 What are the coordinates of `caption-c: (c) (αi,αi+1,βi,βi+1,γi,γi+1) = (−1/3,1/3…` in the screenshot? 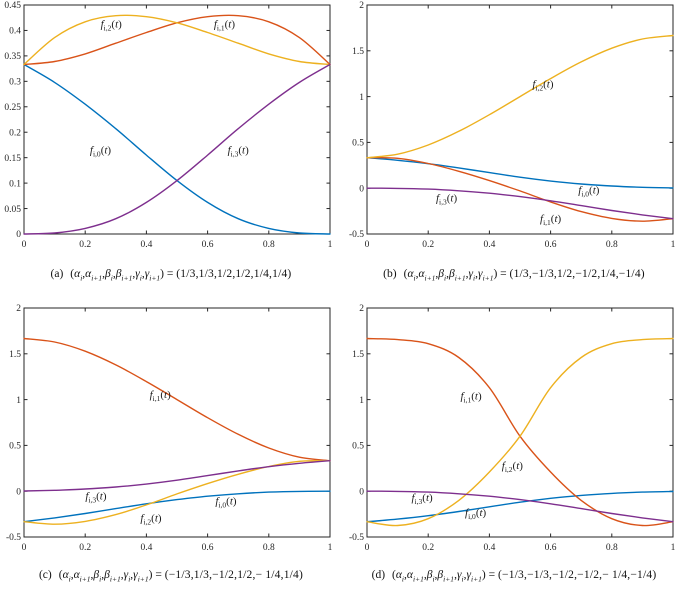 It's located at (171, 576).